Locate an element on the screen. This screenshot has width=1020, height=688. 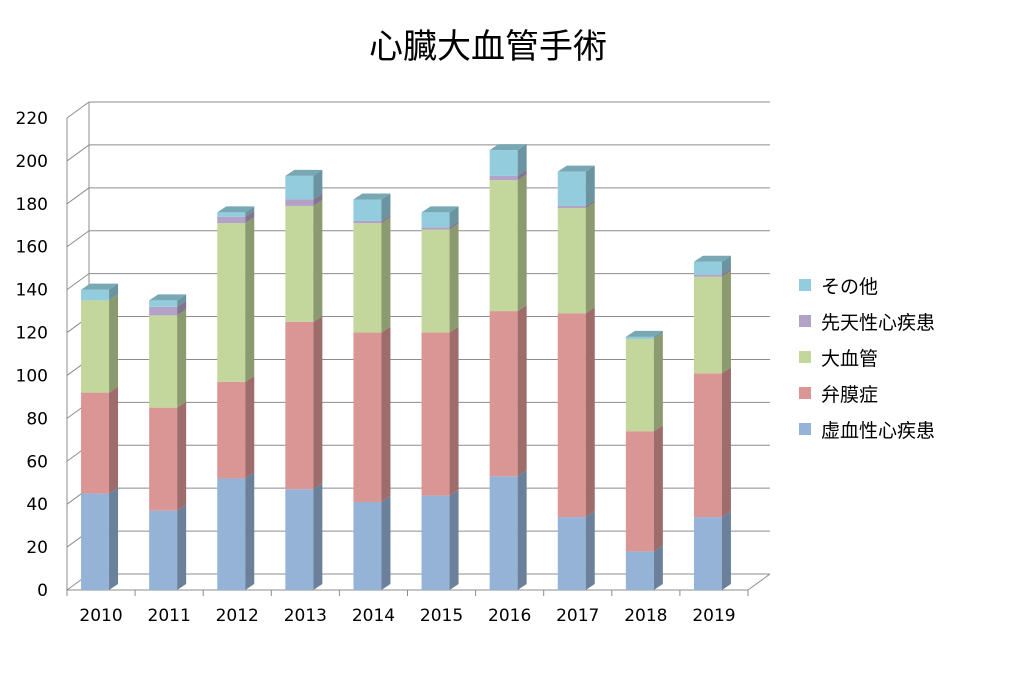
legend-label: 先天性心疾患 is located at coordinates (878, 323).